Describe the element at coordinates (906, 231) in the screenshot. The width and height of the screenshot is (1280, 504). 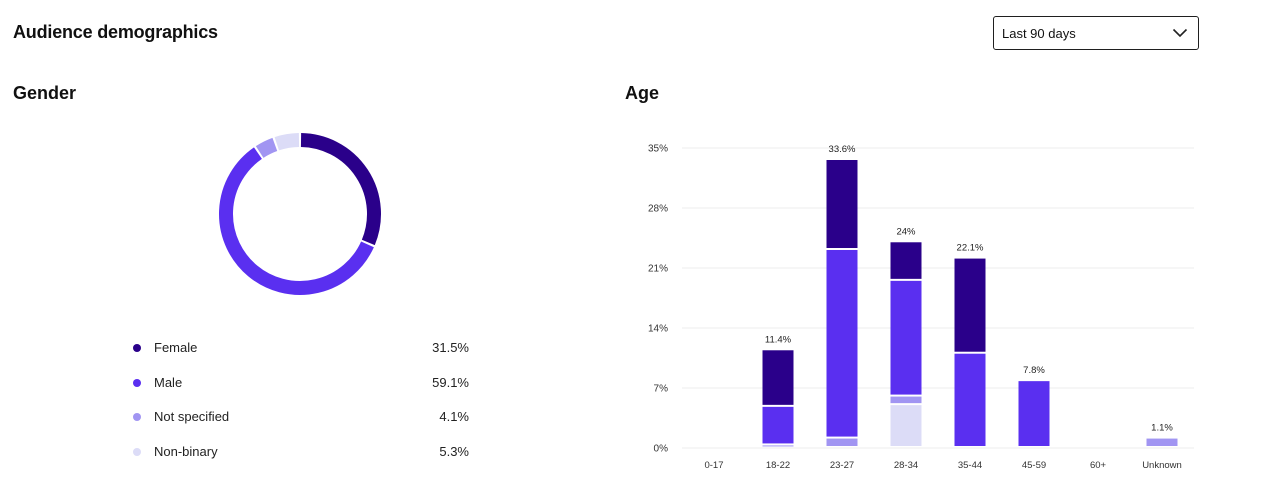
I see `bar-total-label: 24%` at that location.